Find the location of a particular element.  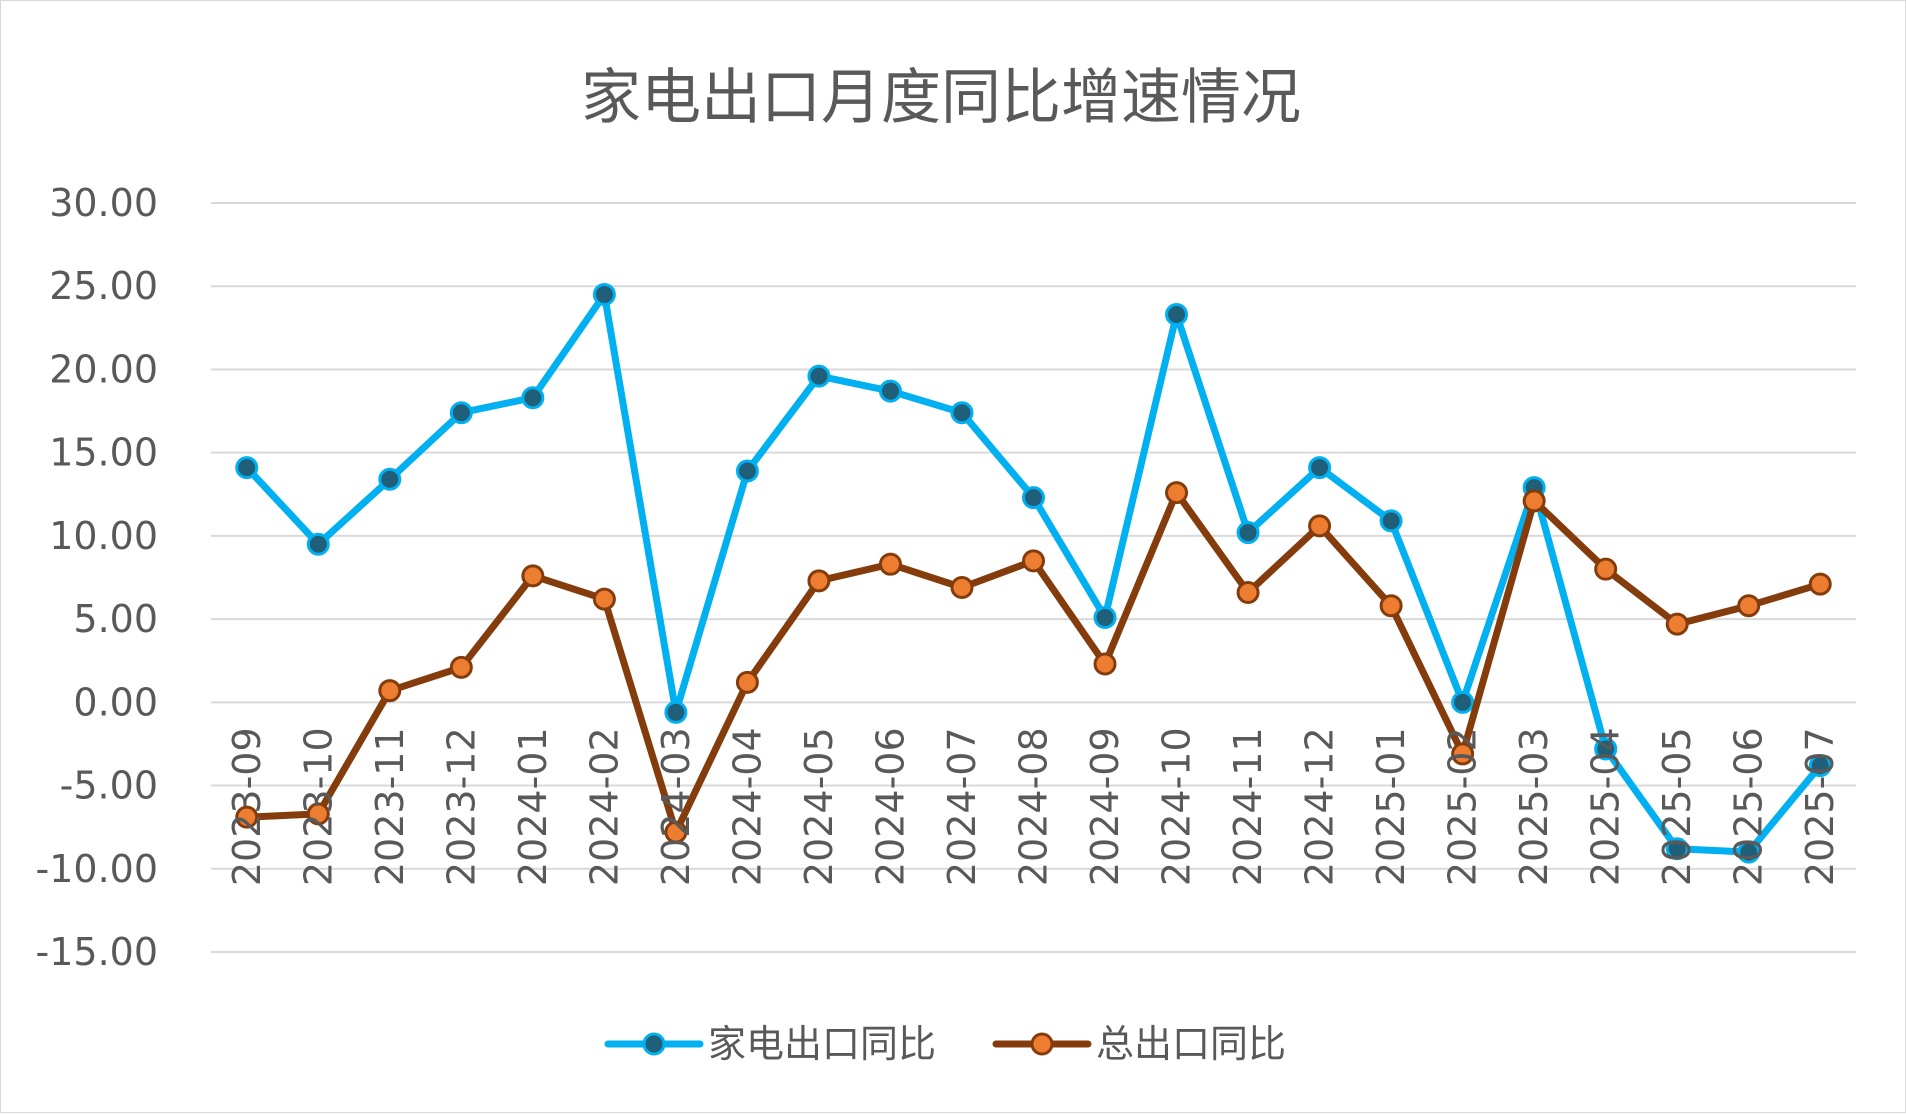

legend-entry-1: 家电出口同比 is located at coordinates (770, 1044).